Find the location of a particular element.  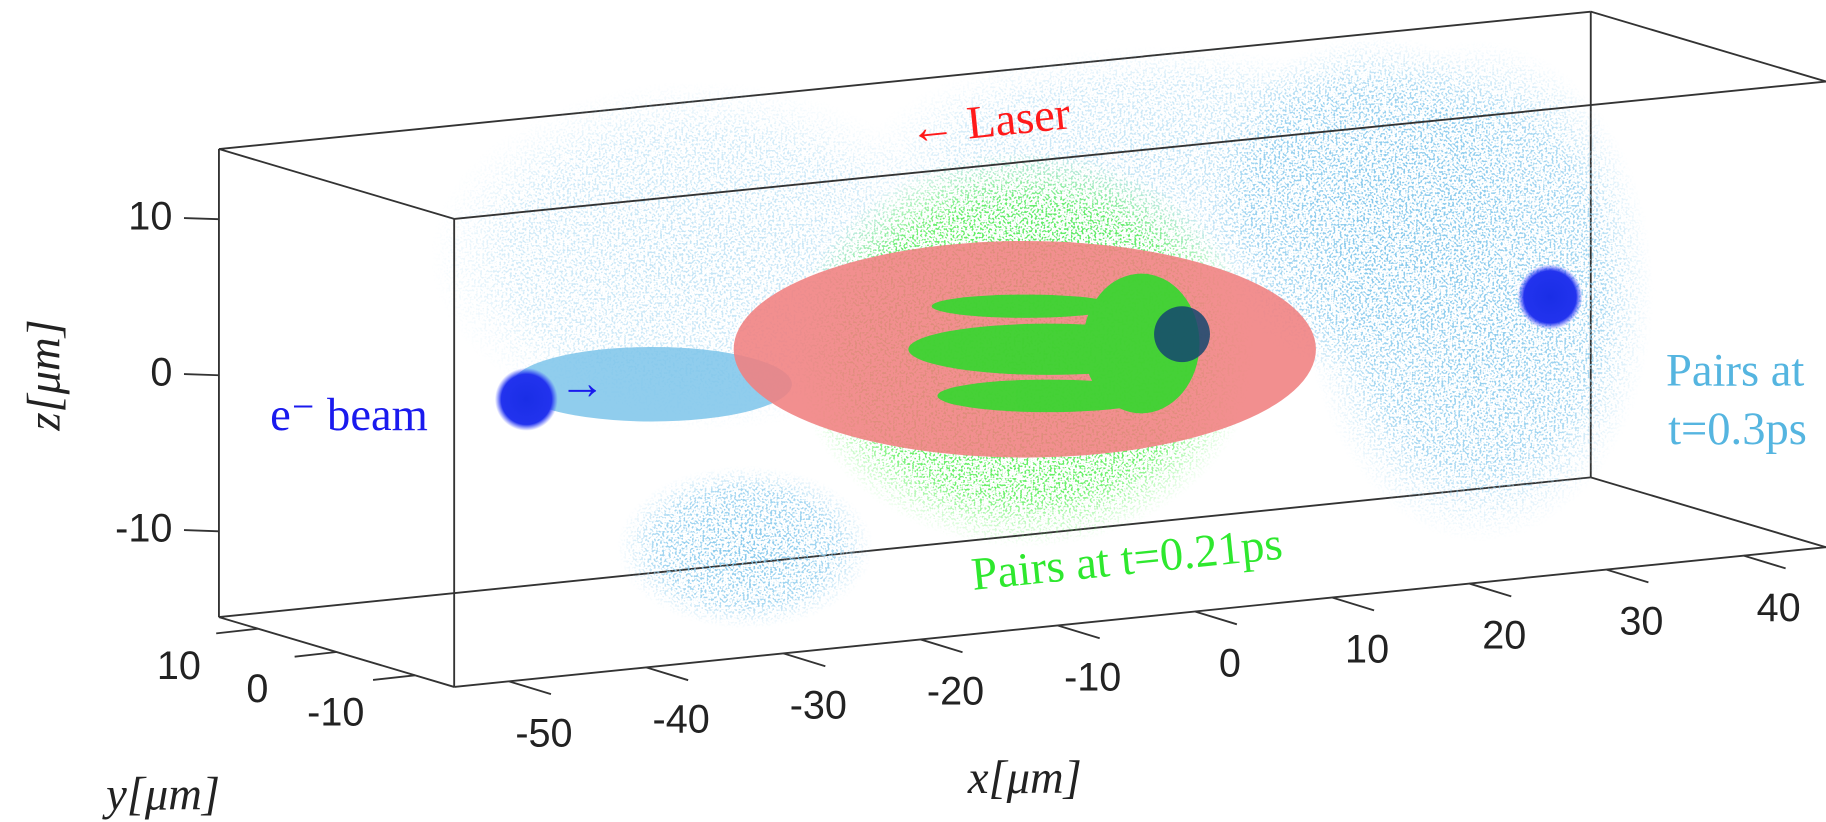

z-tick-label: 10 is located at coordinates (150, 217).